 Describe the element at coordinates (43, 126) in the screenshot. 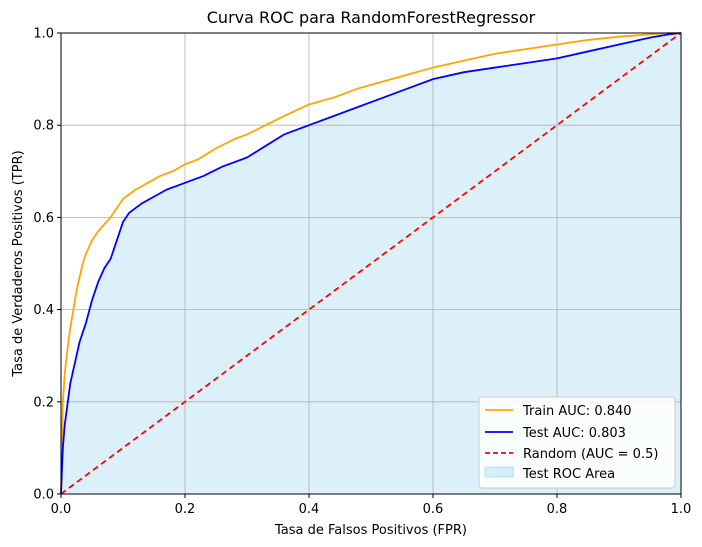

I see `y-tick-label: 0.8` at that location.